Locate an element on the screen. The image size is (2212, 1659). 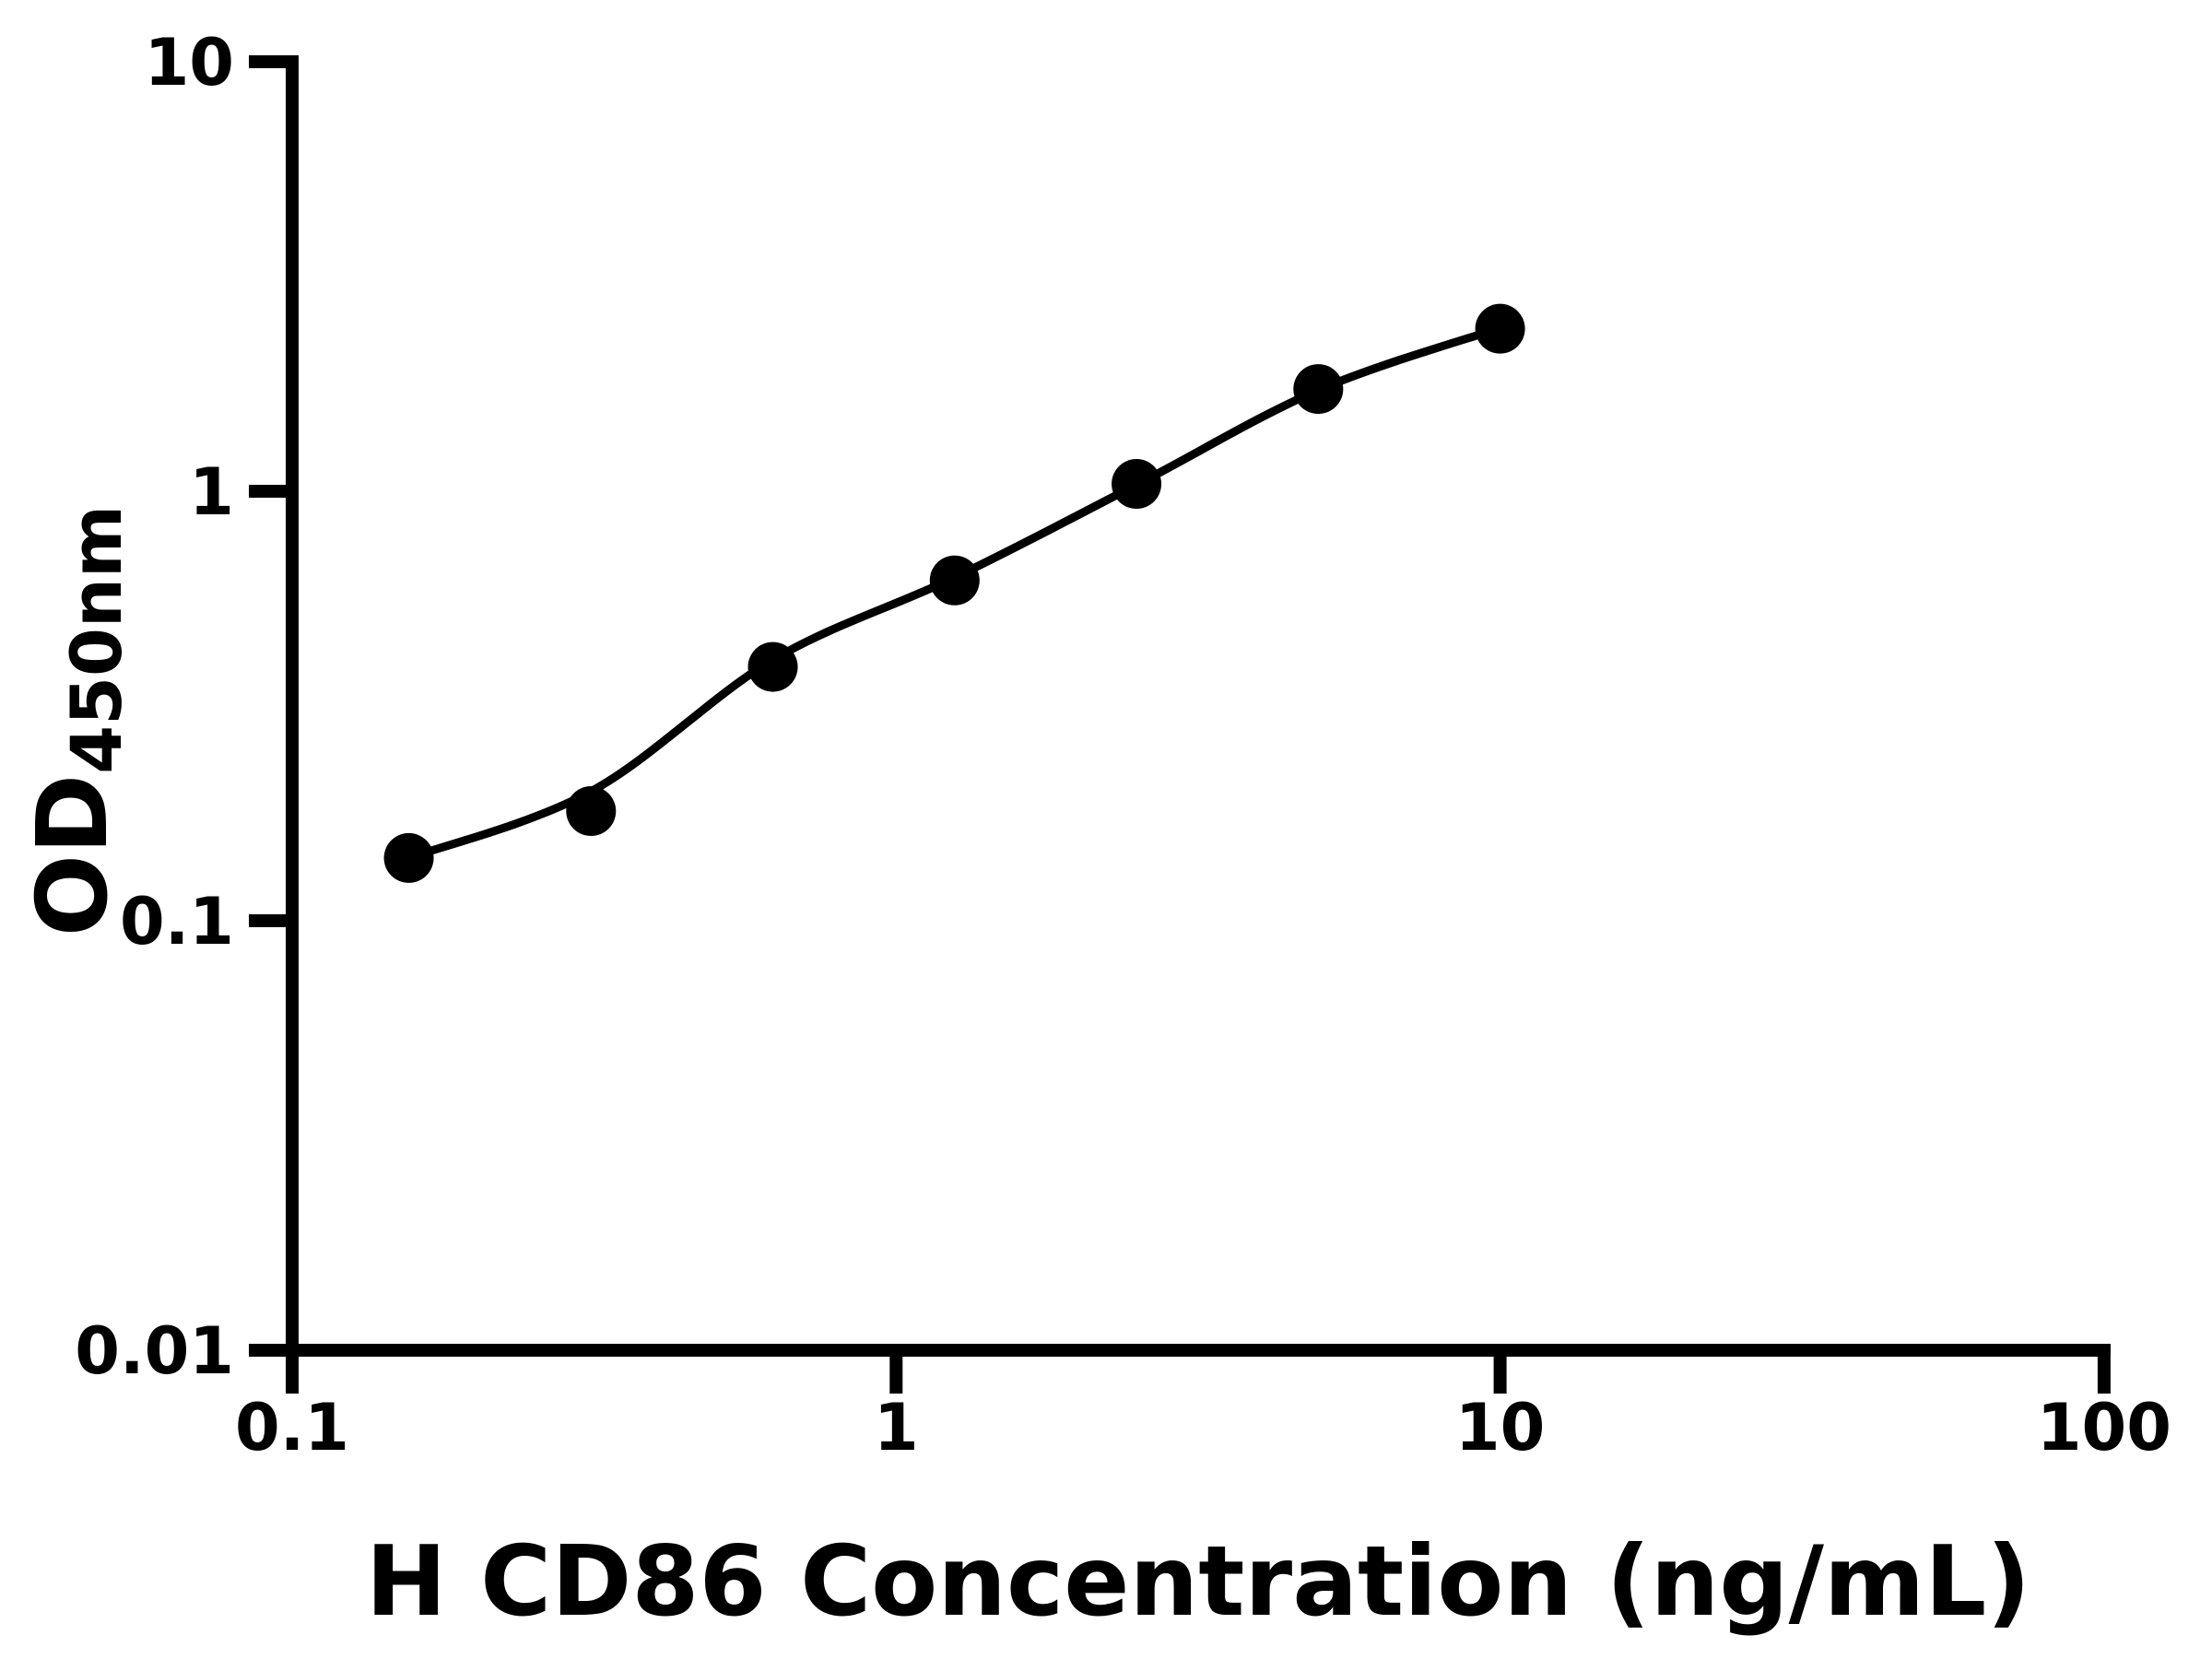
y-axis-title: OD450nm is located at coordinates (77, 720).